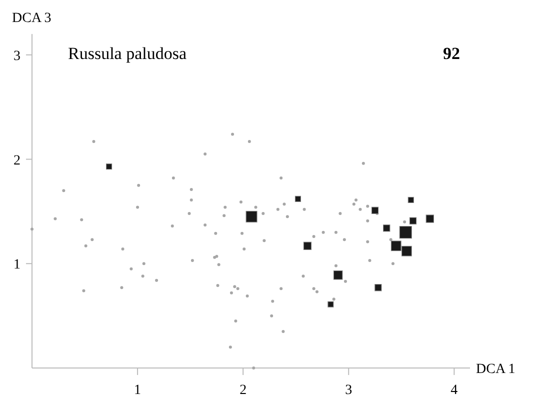 This screenshot has height=402, width=536. I want to click on x-tick-label: 4, so click(454, 390).